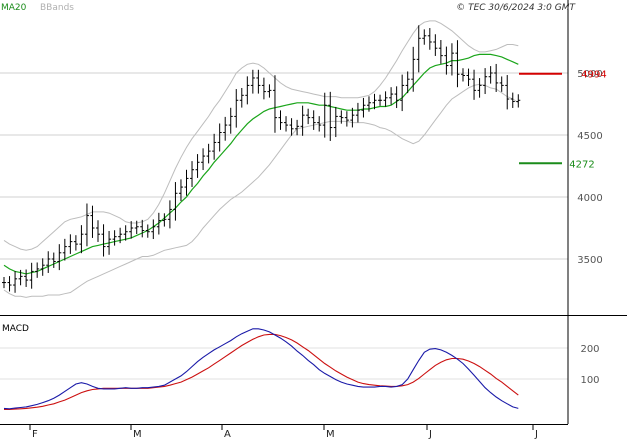 The image size is (627, 440). What do you see at coordinates (589, 349) in the screenshot?
I see `macd-tick-label: 200` at bounding box center [589, 349].